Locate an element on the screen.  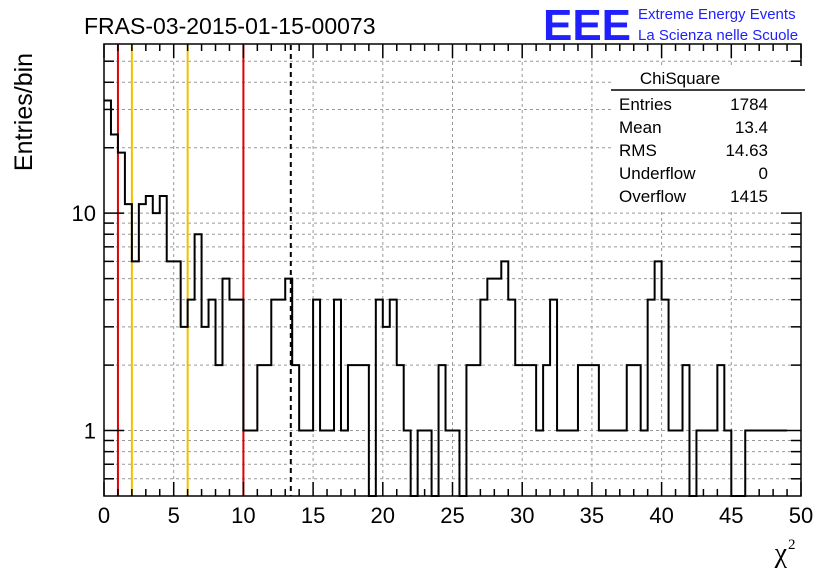
stats-row-value: 13.4 is located at coordinates (751, 127).